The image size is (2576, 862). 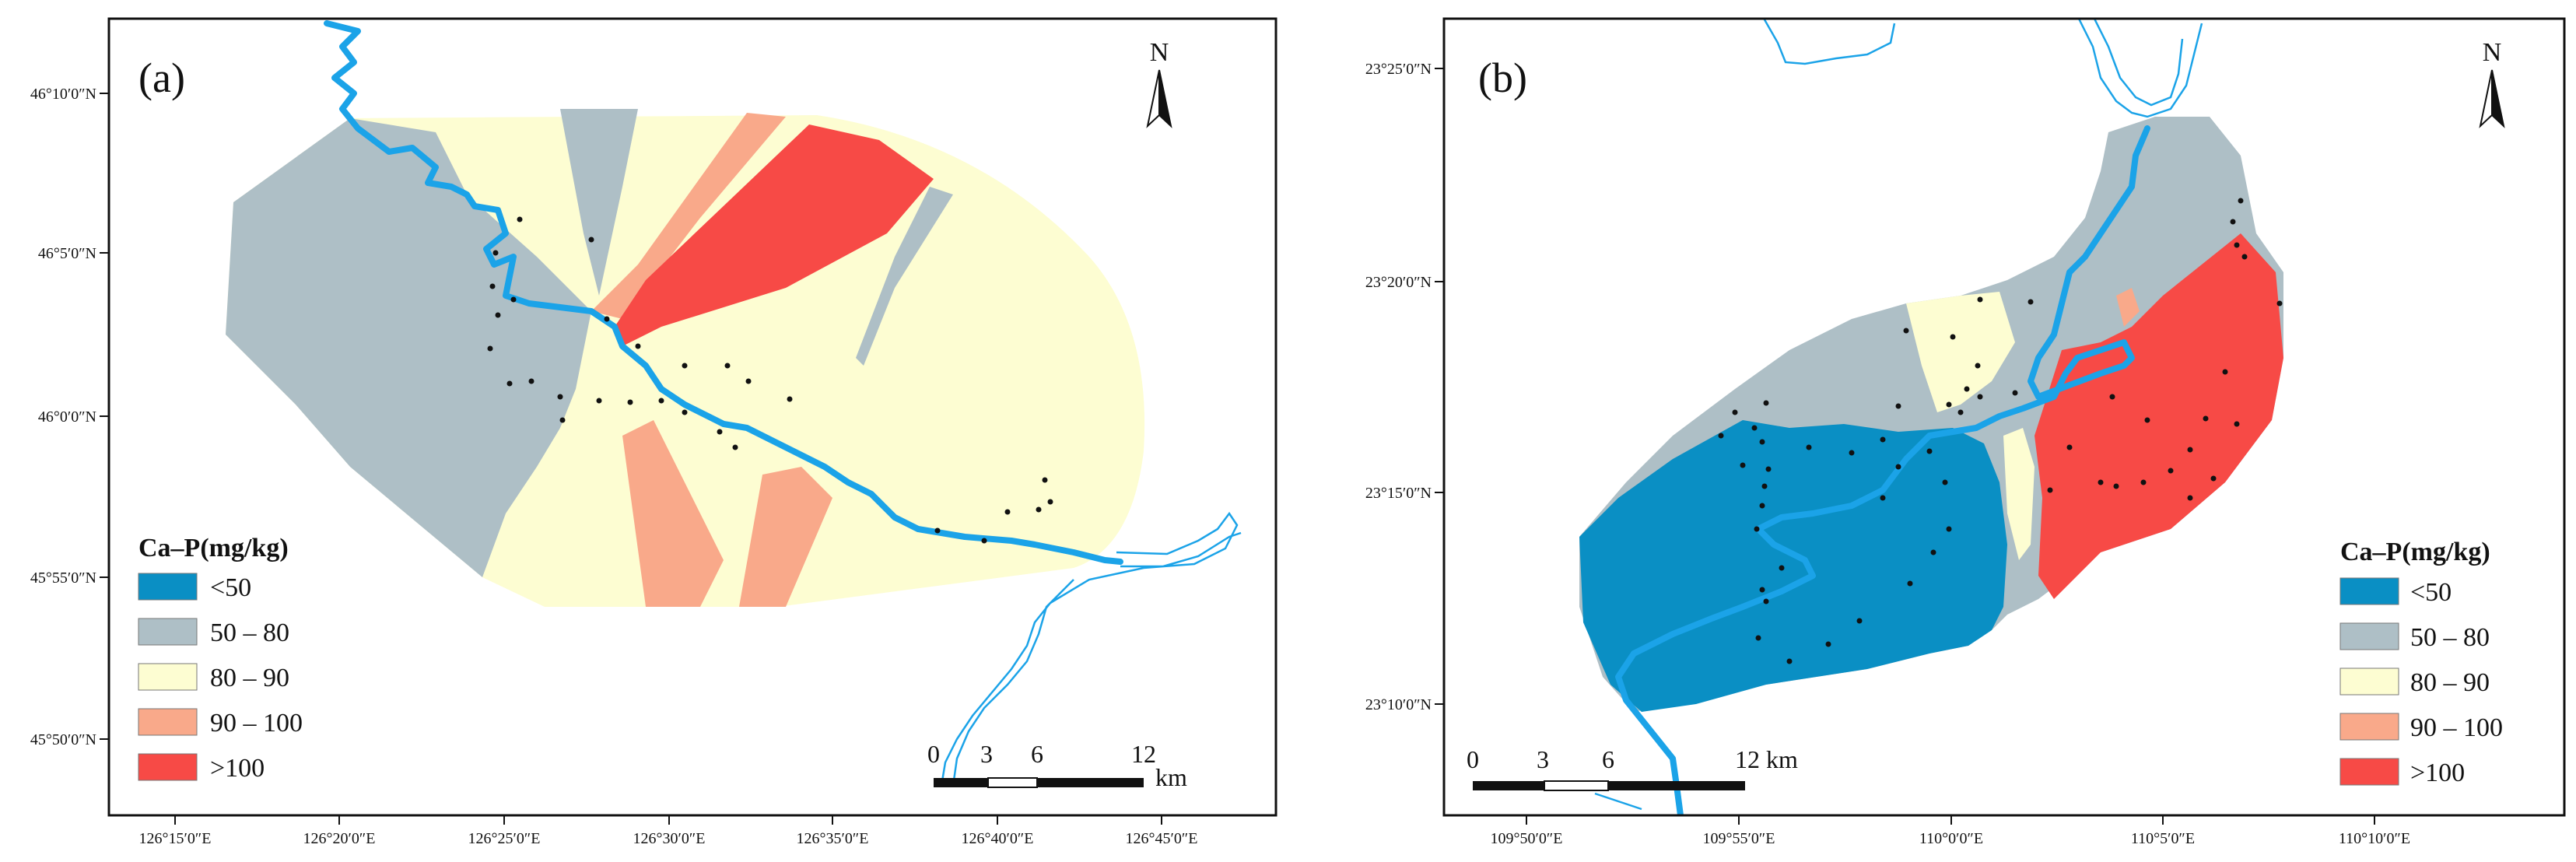 I want to click on map-b-zone-lt50, so click(x=1793, y=566).